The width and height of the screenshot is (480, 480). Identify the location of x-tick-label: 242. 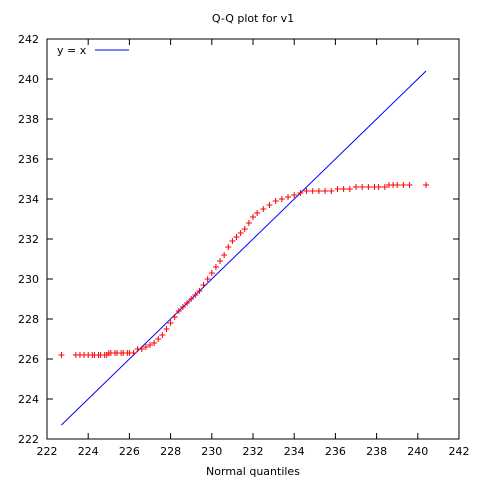
(459, 451).